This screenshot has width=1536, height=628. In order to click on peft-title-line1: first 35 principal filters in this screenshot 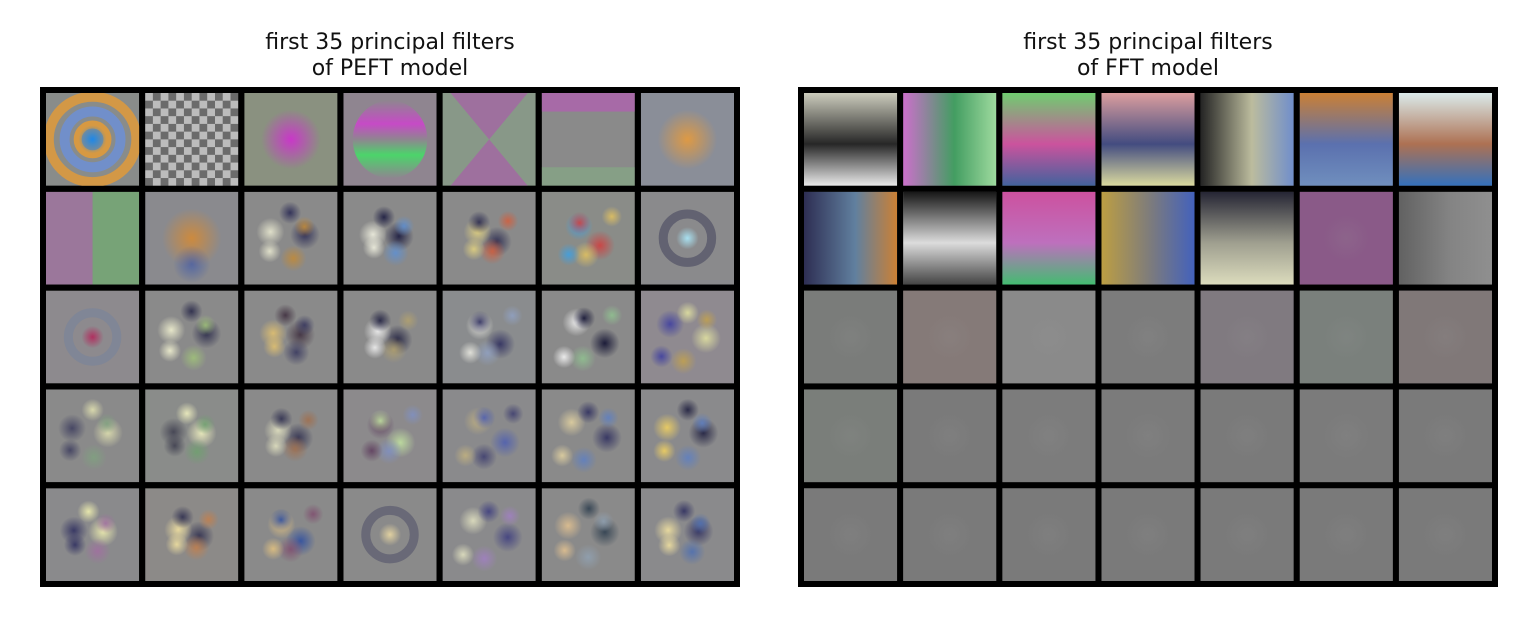, I will do `click(390, 42)`.